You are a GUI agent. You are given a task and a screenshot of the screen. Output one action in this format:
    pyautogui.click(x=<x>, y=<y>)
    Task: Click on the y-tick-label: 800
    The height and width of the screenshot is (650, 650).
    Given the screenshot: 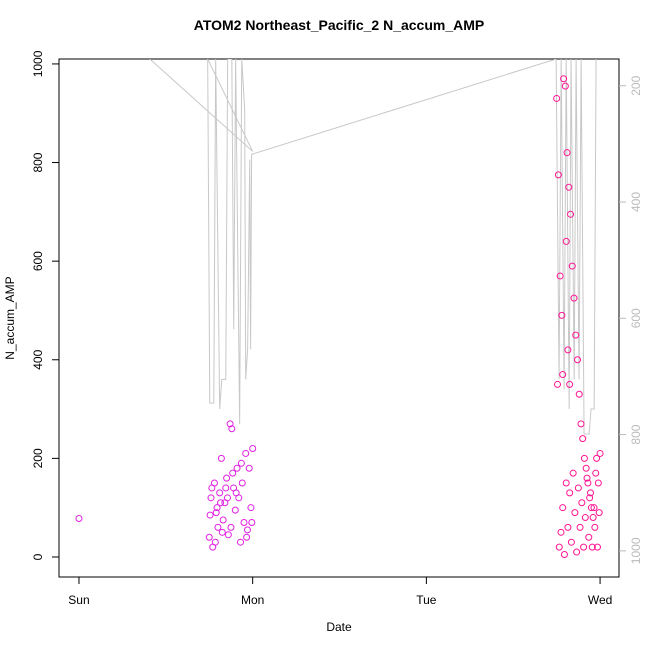 What is the action you would take?
    pyautogui.click(x=38, y=162)
    